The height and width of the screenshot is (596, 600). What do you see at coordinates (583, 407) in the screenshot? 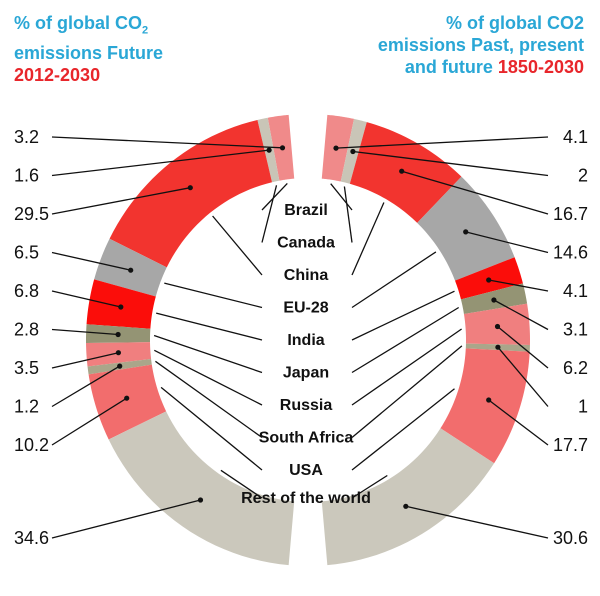
I see `historic-value-label-south-africa: 1` at bounding box center [583, 407].